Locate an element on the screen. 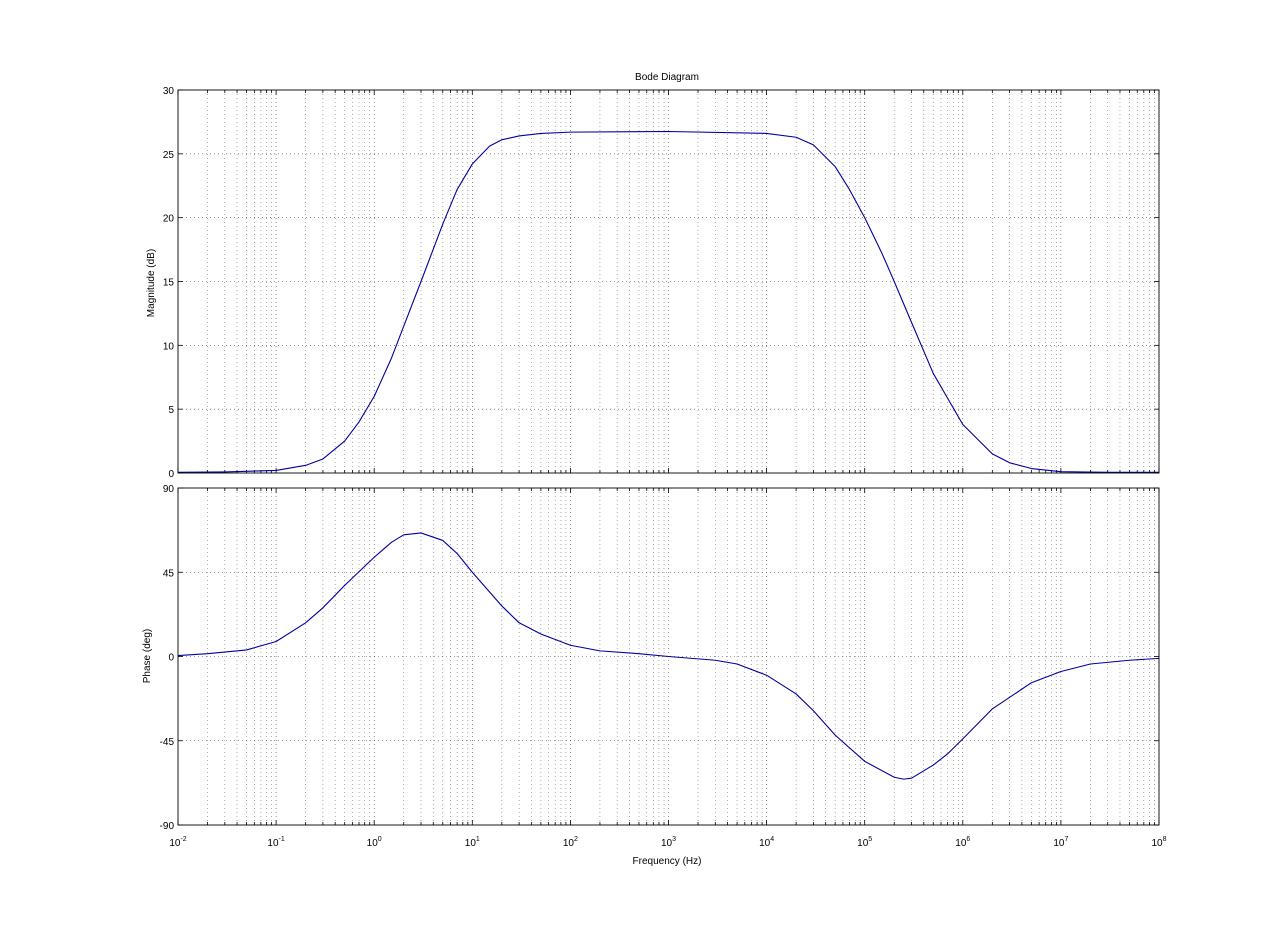  magnitude-y-tick-label: 0 is located at coordinates (171, 474).